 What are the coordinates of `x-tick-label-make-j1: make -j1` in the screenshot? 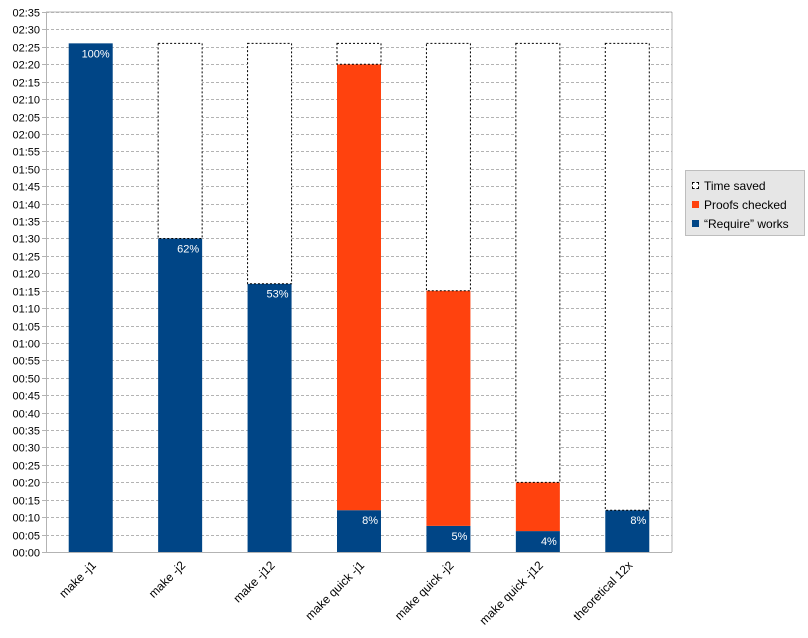 It's located at (77, 579).